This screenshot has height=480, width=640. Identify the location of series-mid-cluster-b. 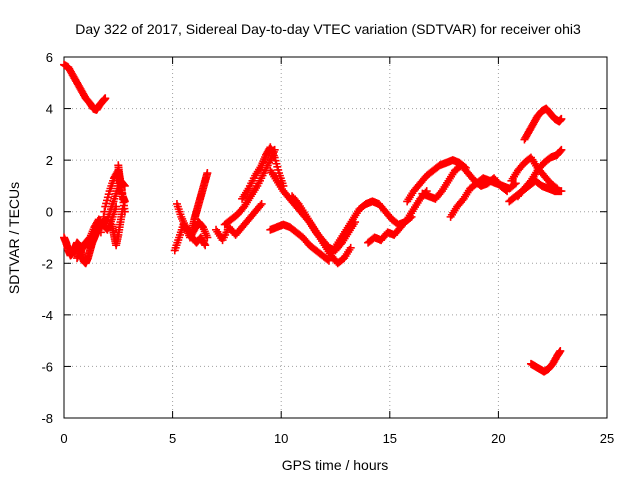
(192, 220).